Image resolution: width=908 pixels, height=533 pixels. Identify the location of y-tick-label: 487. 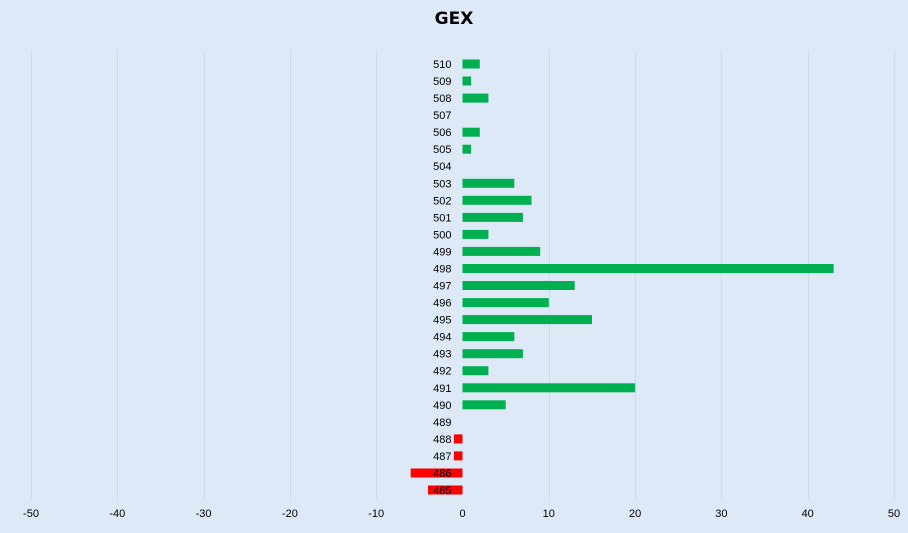
(442, 457).